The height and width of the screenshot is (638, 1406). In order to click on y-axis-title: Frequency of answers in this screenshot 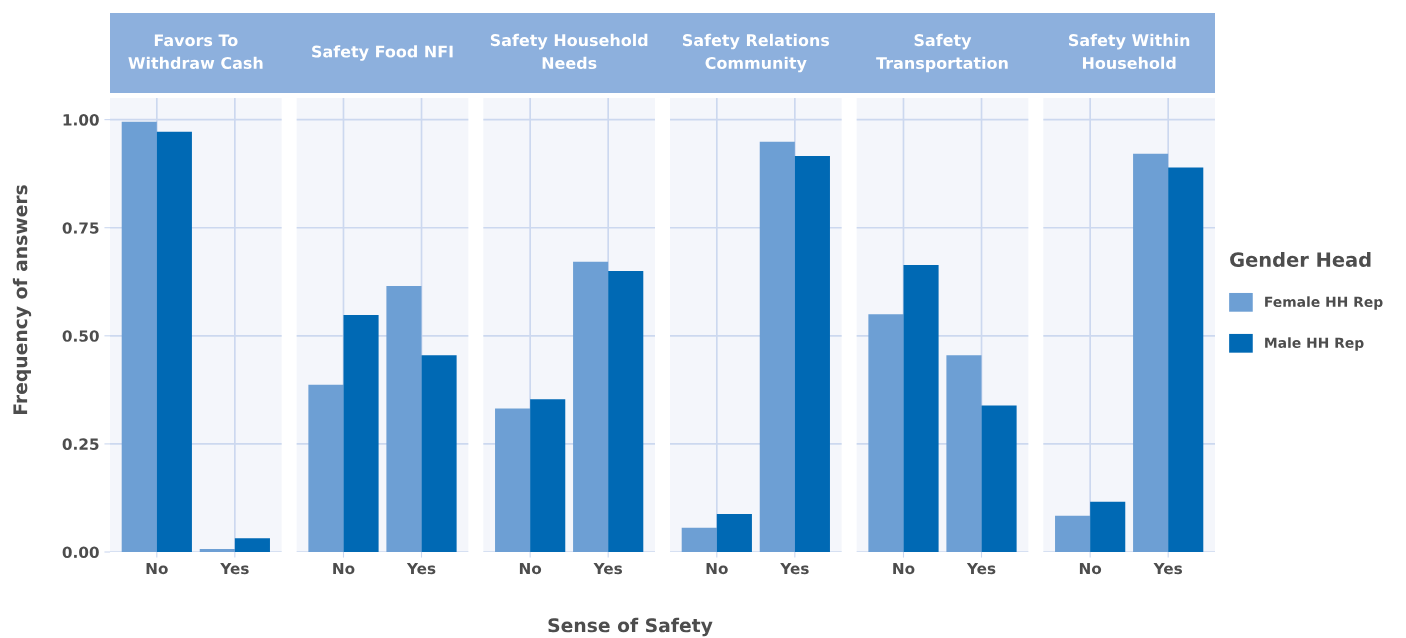, I will do `click(22, 299)`.